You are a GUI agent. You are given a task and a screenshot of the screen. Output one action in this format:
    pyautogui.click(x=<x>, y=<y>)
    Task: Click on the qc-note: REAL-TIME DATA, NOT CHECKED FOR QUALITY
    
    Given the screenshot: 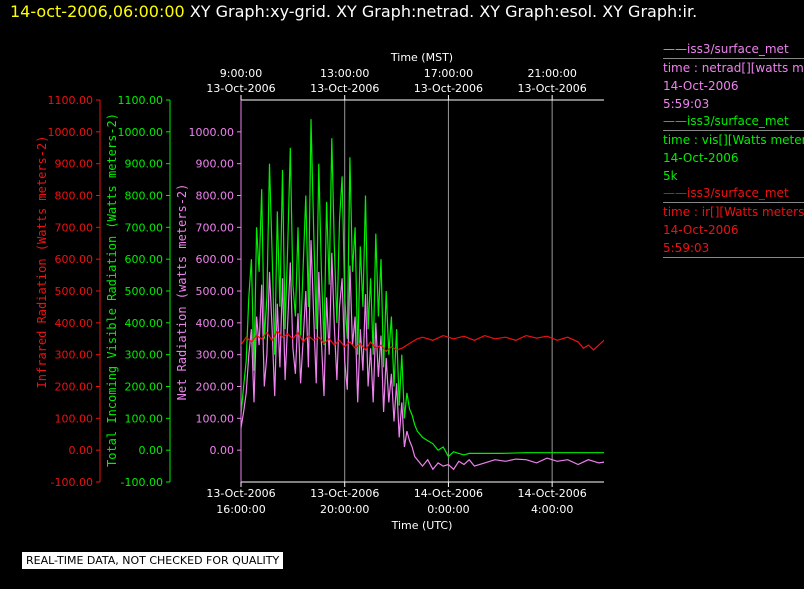 What is the action you would take?
    pyautogui.click(x=153, y=560)
    